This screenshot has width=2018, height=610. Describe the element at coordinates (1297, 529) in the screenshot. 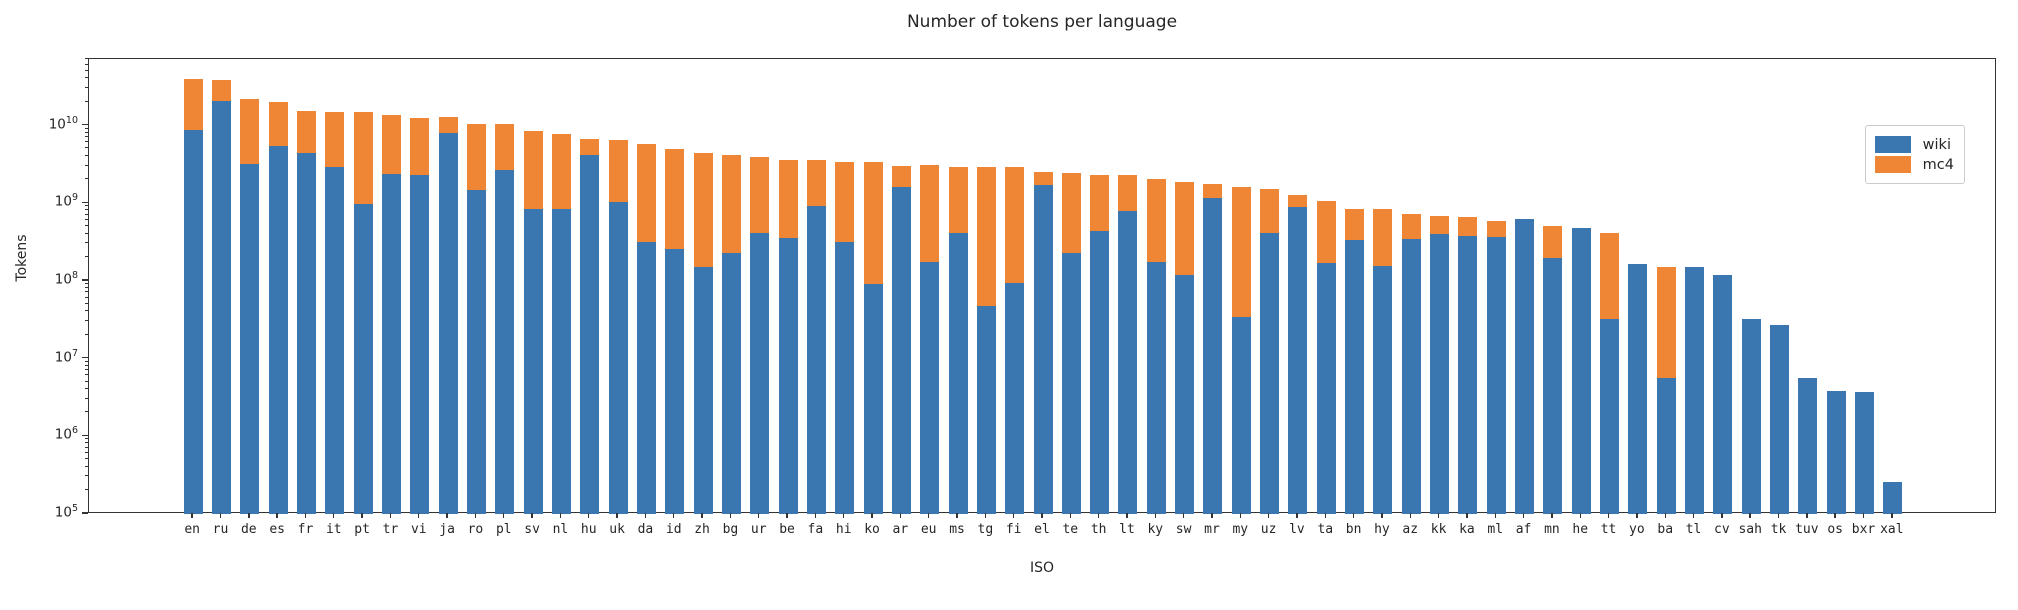

I see `x-tick-label-lv: lv` at that location.